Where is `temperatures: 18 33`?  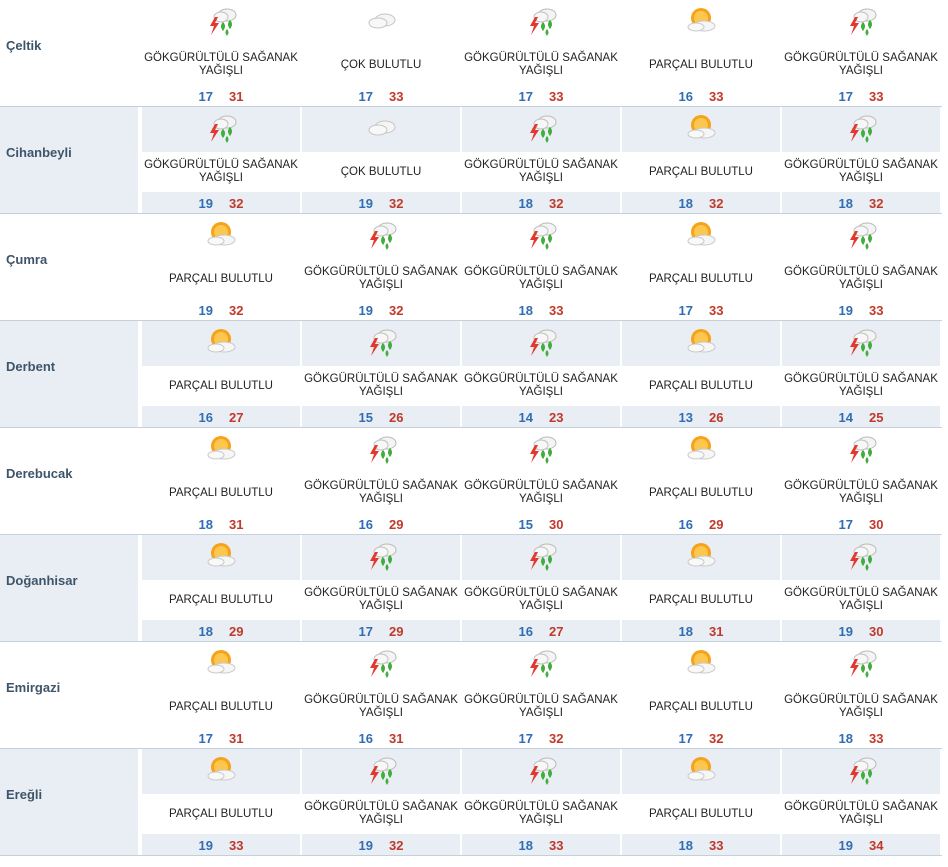 temperatures: 18 33 is located at coordinates (701, 845).